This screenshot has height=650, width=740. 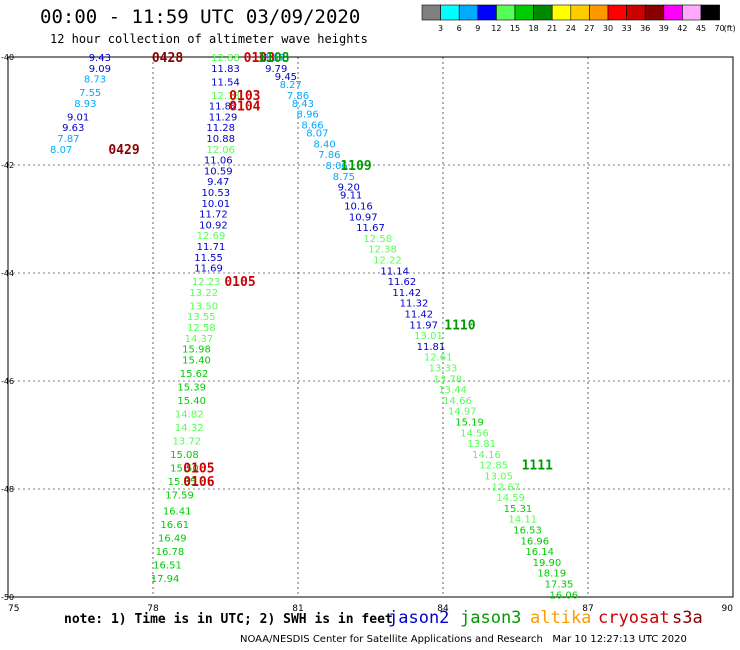 I want to click on data-point: 11.42, so click(x=419, y=315).